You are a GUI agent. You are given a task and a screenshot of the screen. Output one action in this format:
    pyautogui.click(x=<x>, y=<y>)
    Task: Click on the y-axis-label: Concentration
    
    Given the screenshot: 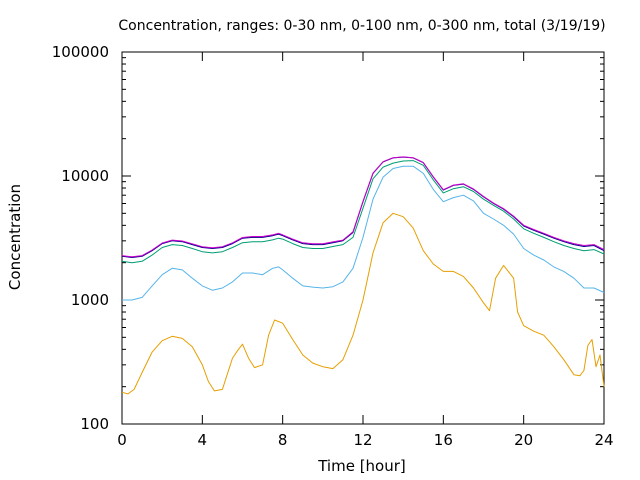 What is the action you would take?
    pyautogui.click(x=15, y=237)
    